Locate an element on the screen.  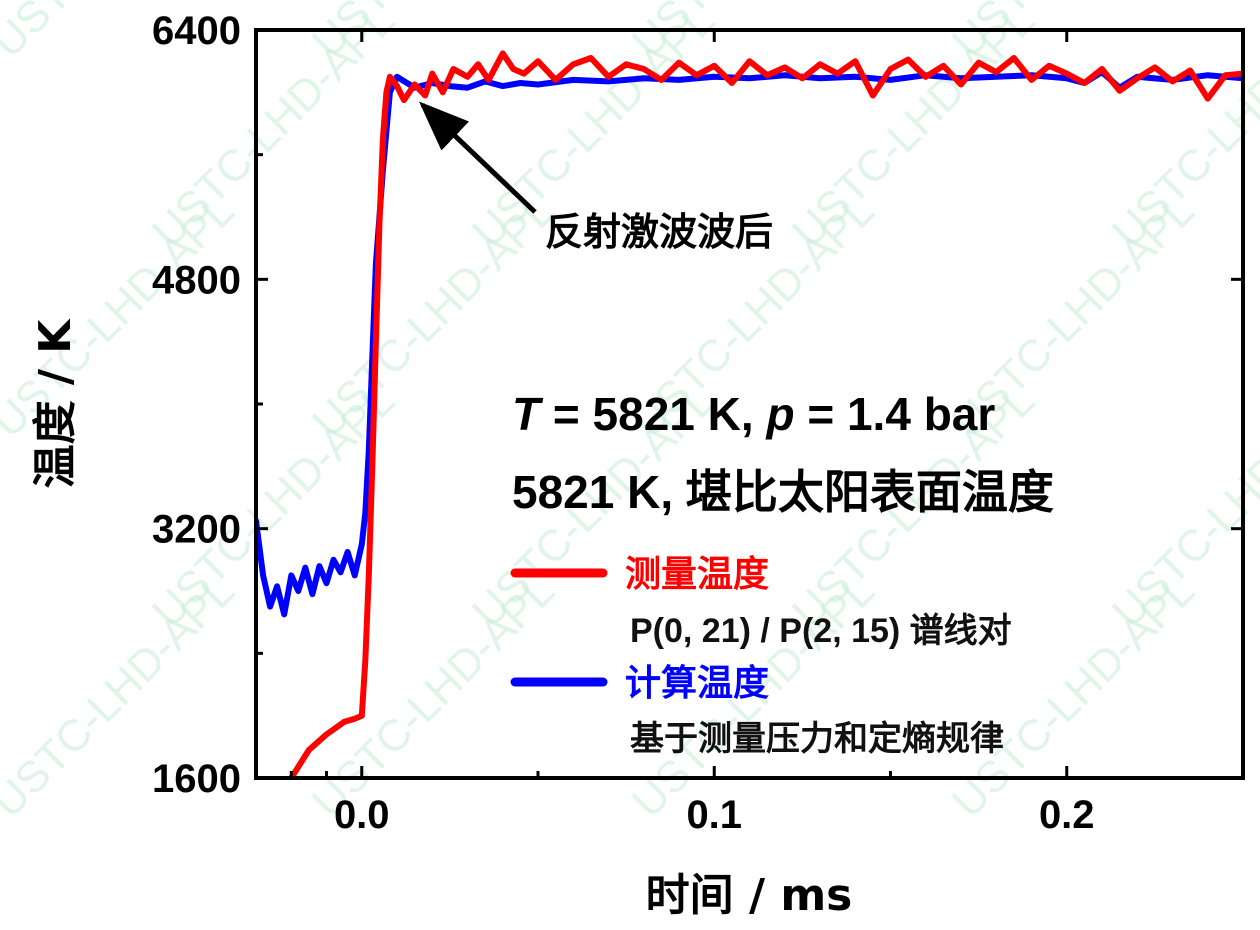
condition-var-p: p is located at coordinates (779, 414).